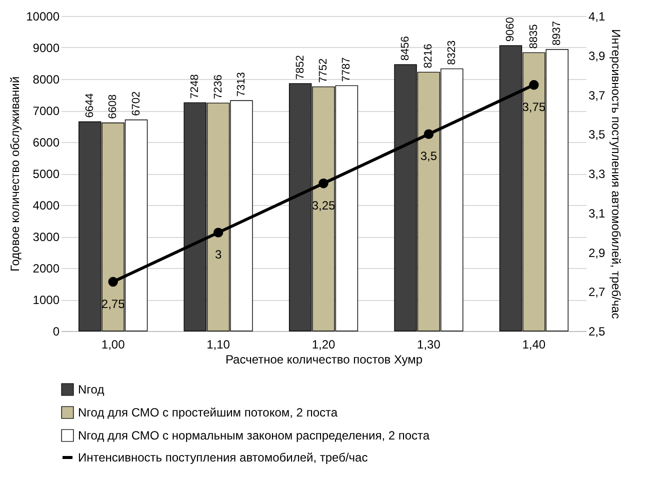  What do you see at coordinates (597, 292) in the screenshot?
I see `y2-tick-label: 2,7` at bounding box center [597, 292].